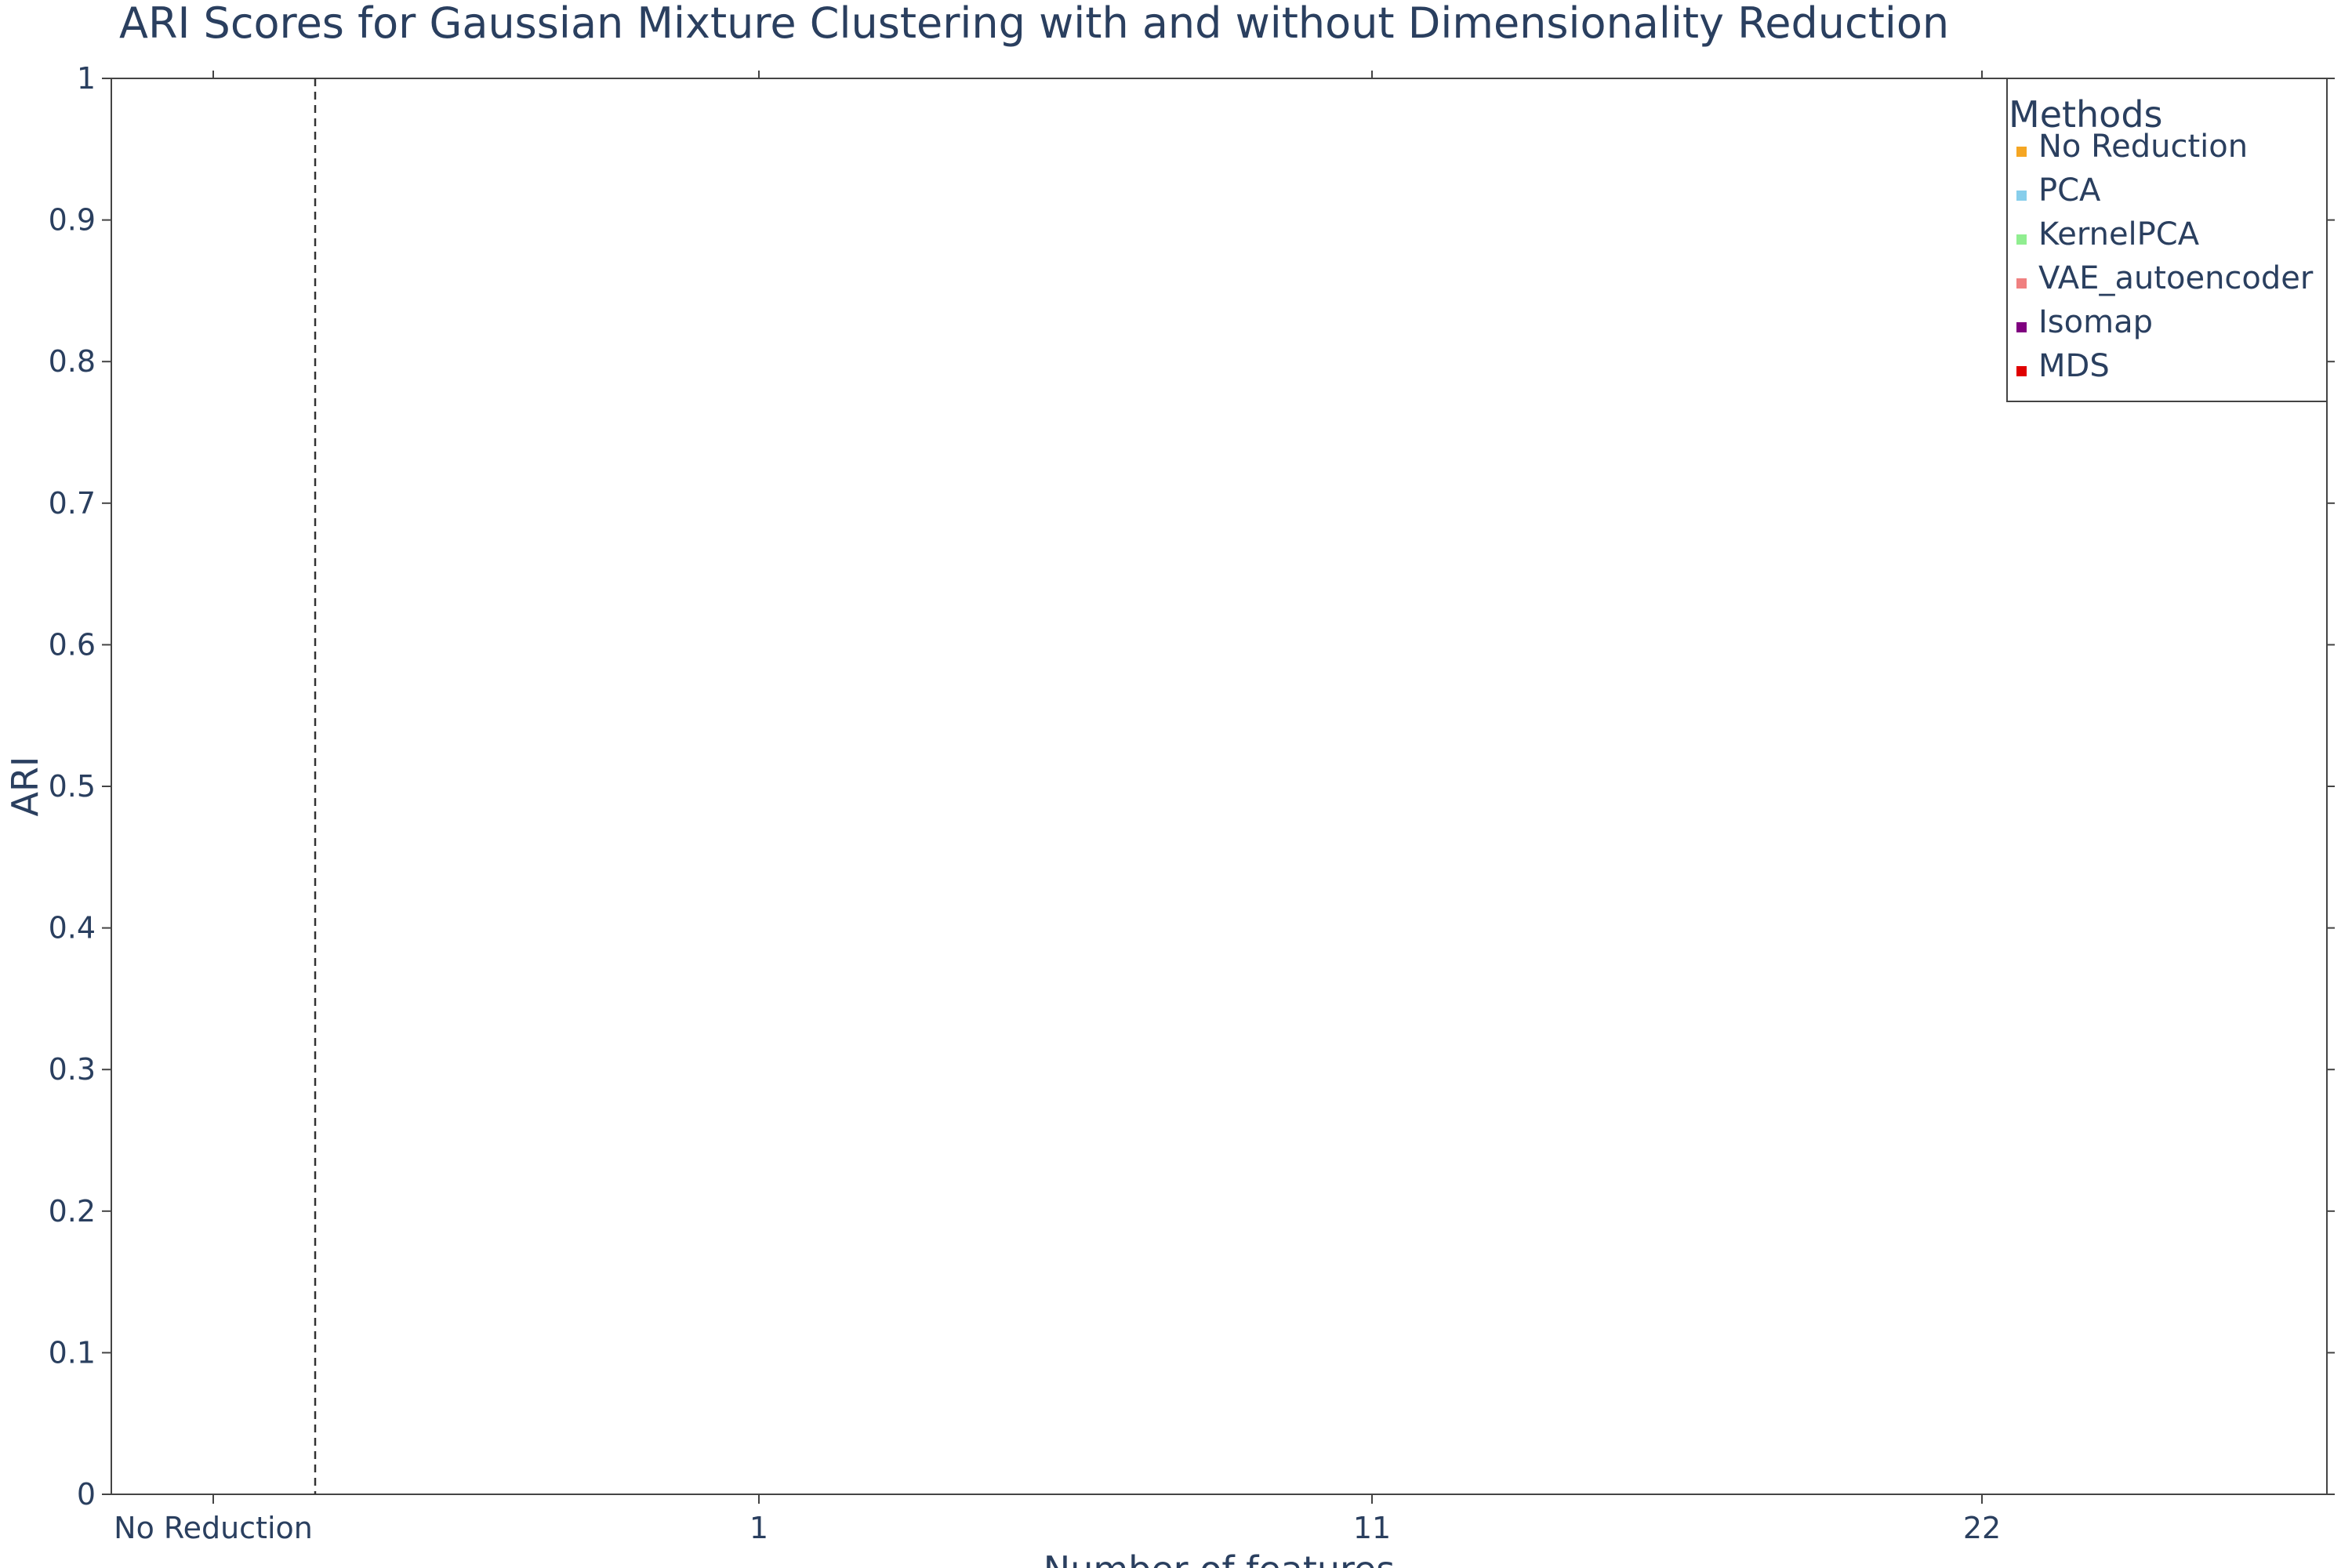 This screenshot has height=1568, width=2352. I want to click on legend-title: Methods, so click(2086, 114).